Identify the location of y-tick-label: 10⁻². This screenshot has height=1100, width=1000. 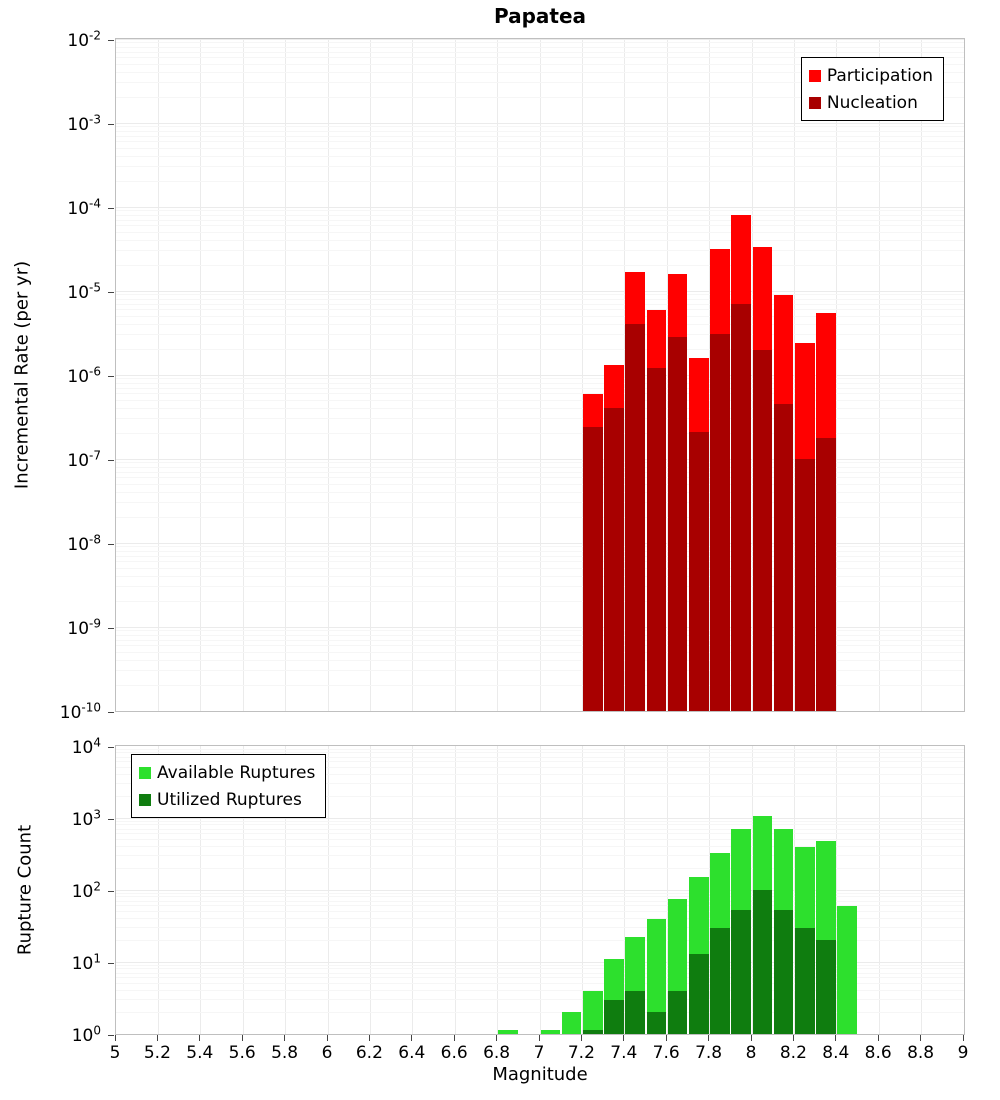
(84, 40).